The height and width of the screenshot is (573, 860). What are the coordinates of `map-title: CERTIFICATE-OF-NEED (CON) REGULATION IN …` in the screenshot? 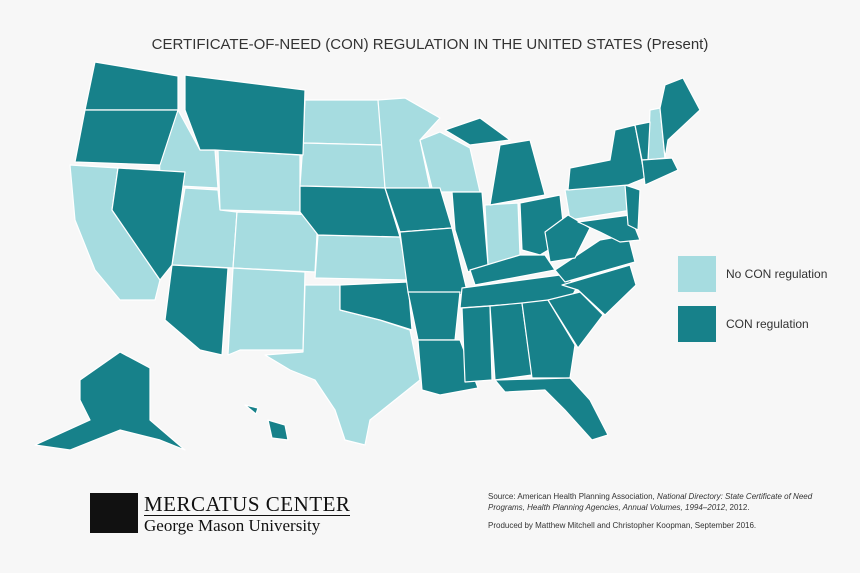 It's located at (430, 44).